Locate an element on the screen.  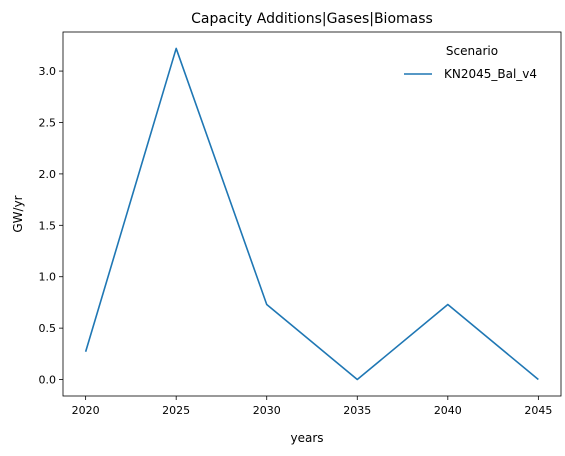
x-tick-label: 2035 is located at coordinates (357, 410).